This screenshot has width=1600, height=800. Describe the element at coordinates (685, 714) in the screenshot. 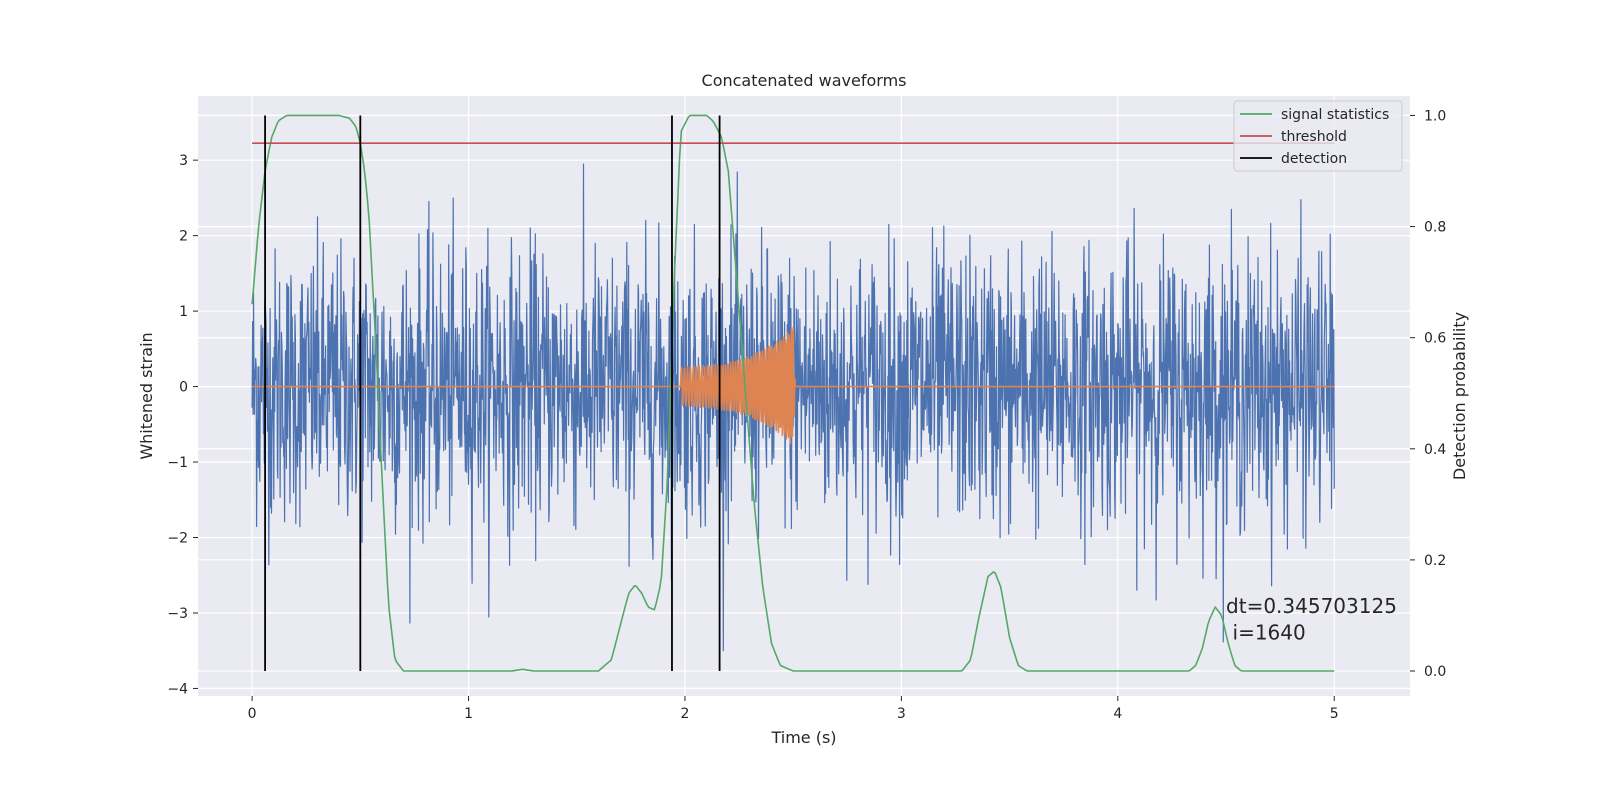

I see `x-tick-label: 2` at that location.